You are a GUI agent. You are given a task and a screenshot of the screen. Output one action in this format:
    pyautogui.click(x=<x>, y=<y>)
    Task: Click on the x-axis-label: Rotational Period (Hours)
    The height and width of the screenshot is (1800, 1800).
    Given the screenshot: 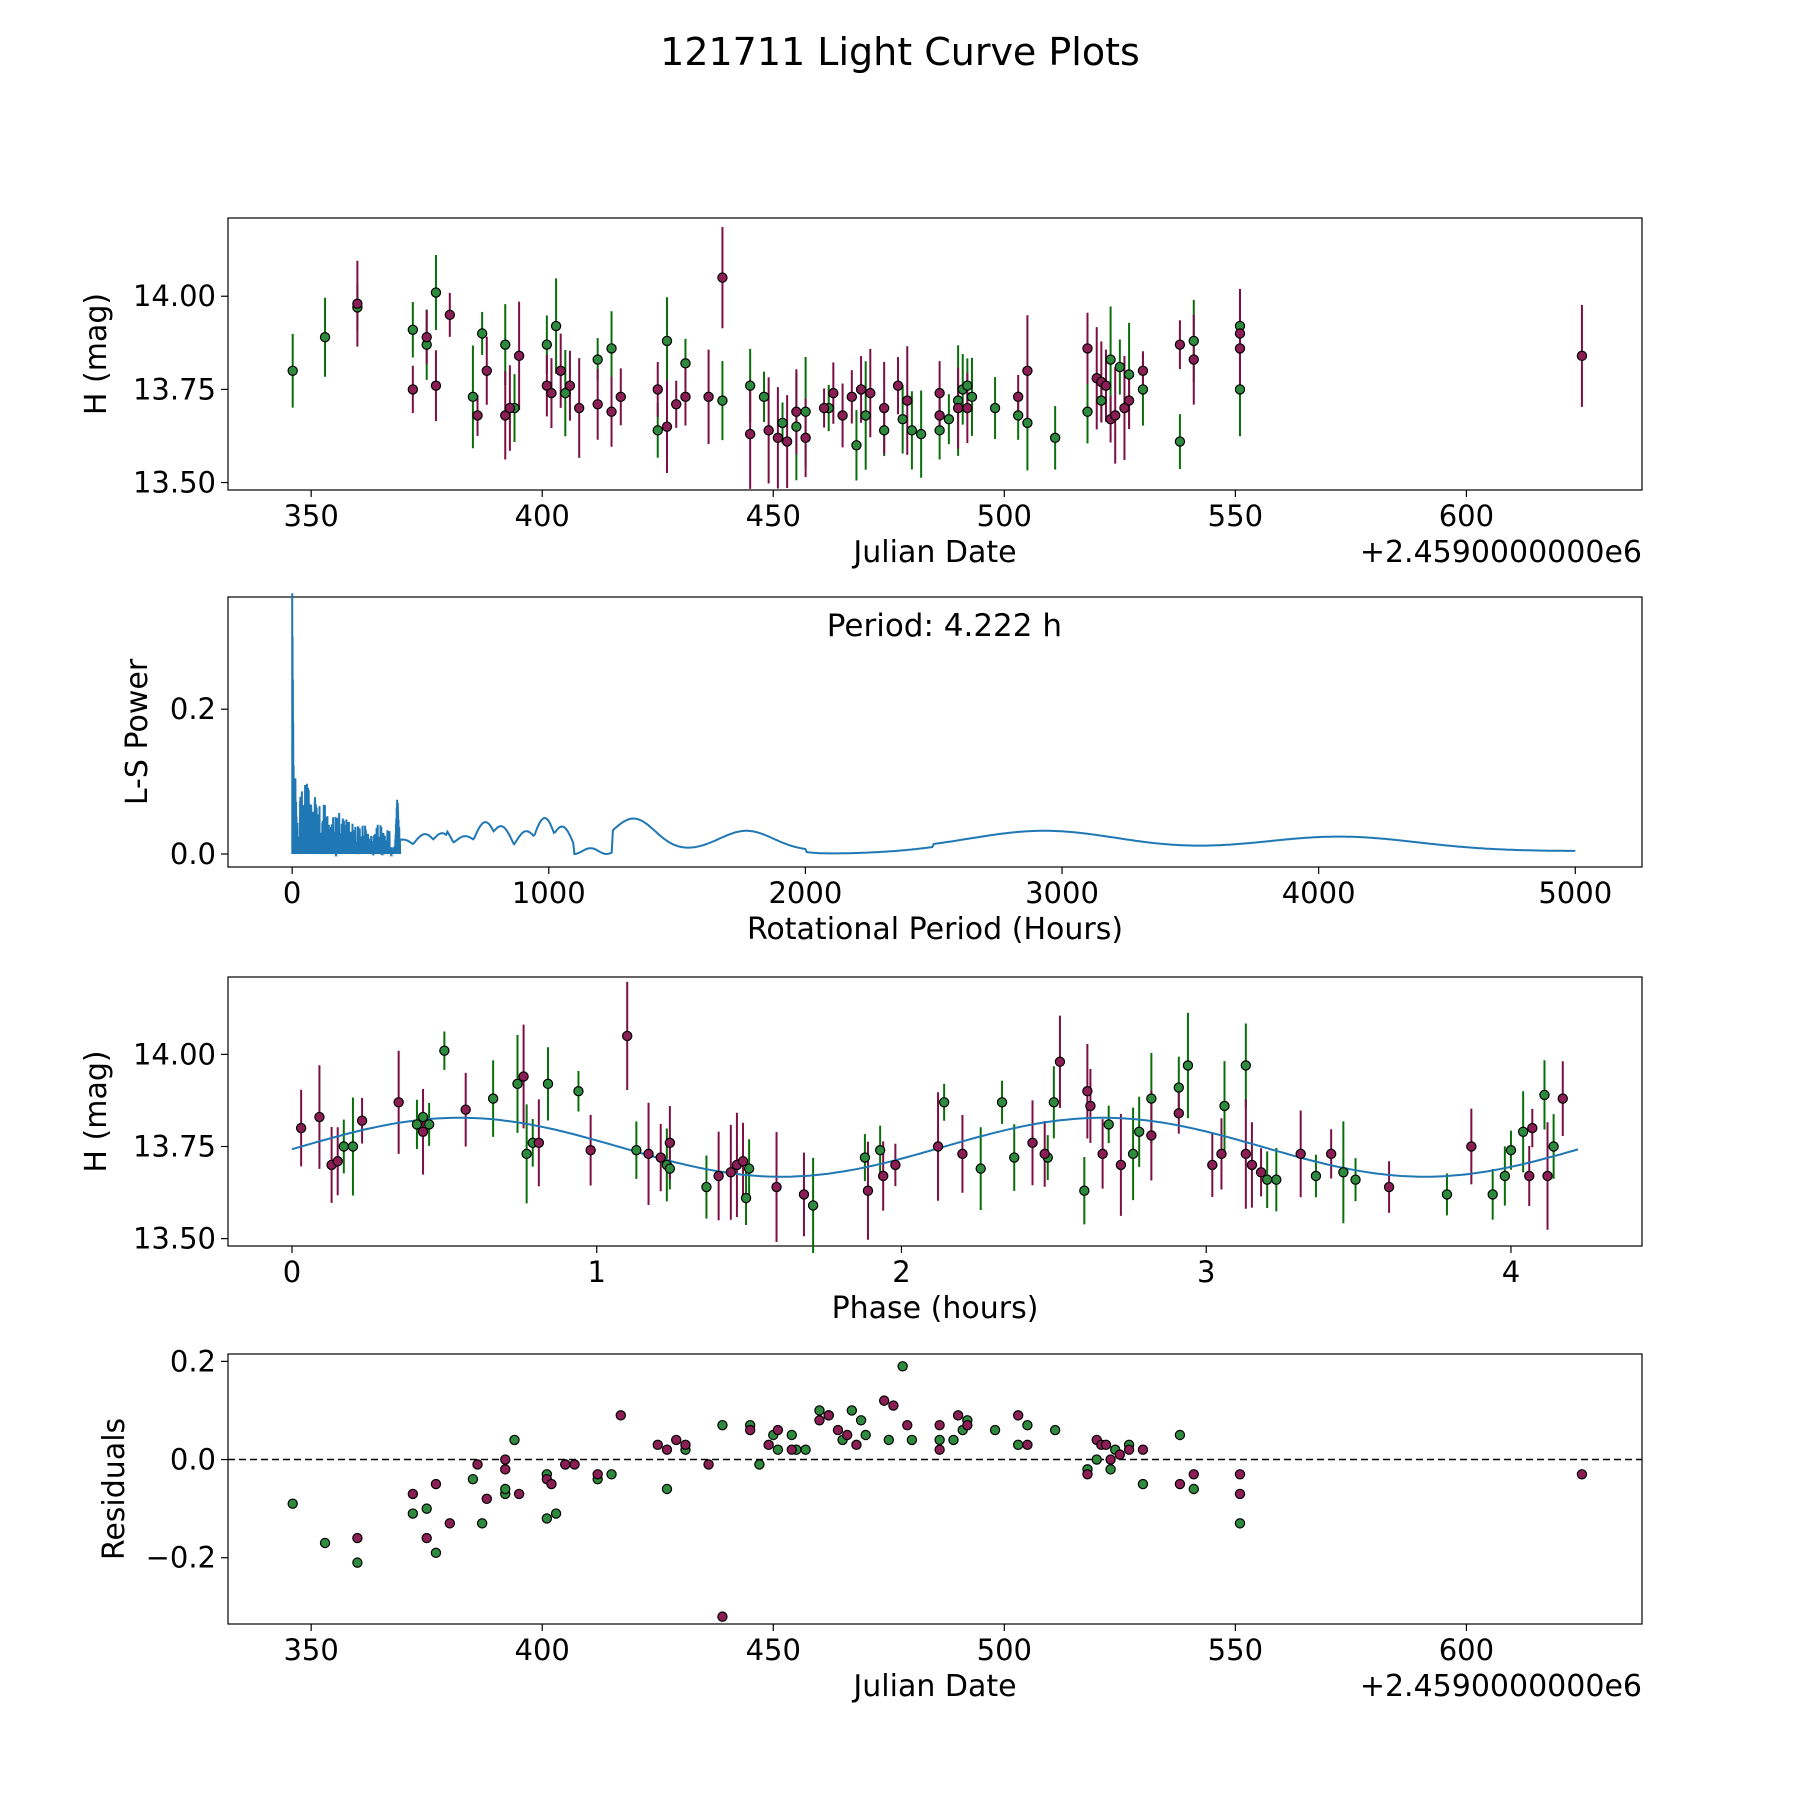 What is the action you would take?
    pyautogui.click(x=935, y=929)
    